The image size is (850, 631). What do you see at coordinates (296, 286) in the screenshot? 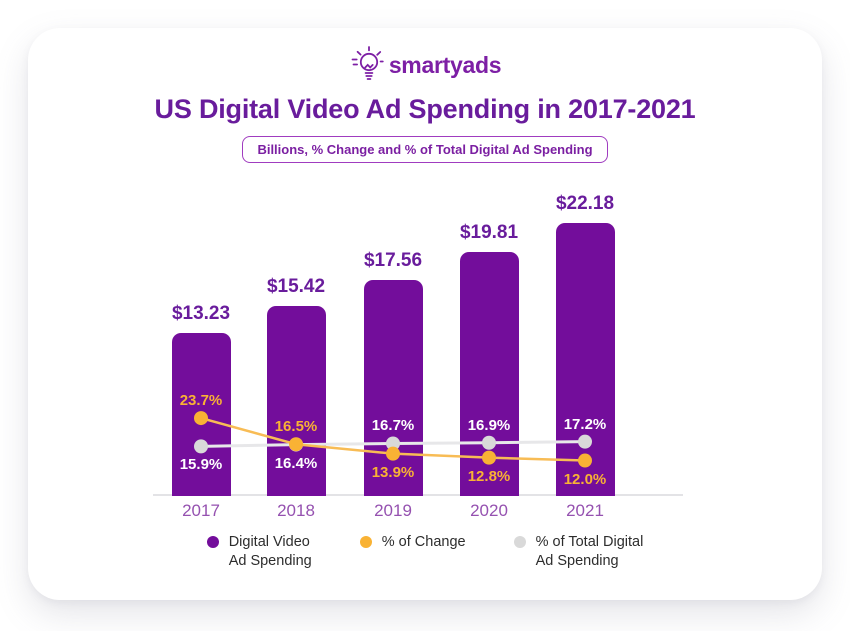
I see `bar-value-label-2018: $15.42` at bounding box center [296, 286].